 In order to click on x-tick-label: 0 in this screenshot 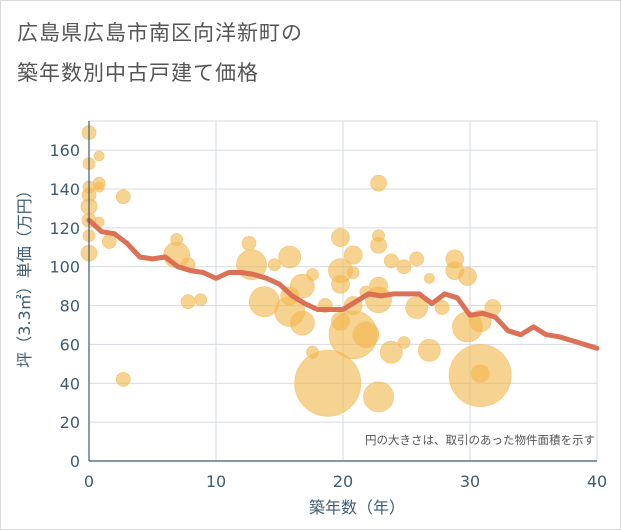, I will do `click(89, 481)`.